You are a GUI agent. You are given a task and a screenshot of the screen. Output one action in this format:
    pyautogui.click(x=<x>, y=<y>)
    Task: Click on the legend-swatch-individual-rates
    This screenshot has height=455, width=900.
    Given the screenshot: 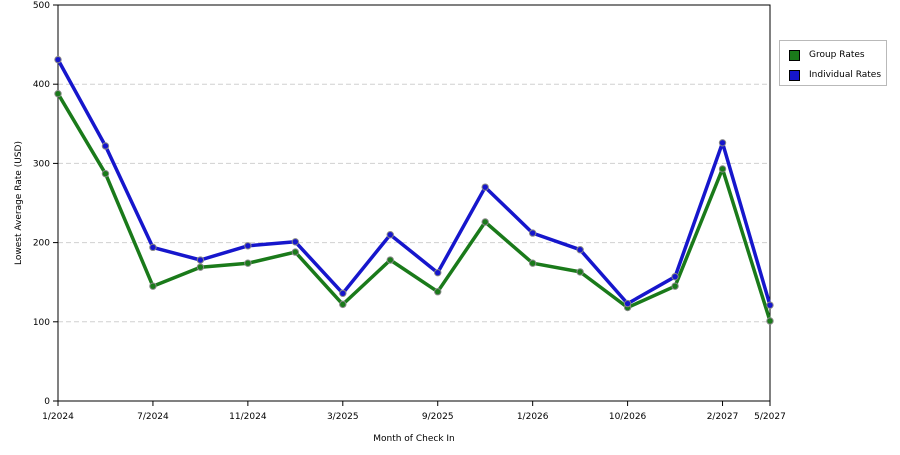 What is the action you would take?
    pyautogui.click(x=794, y=75)
    